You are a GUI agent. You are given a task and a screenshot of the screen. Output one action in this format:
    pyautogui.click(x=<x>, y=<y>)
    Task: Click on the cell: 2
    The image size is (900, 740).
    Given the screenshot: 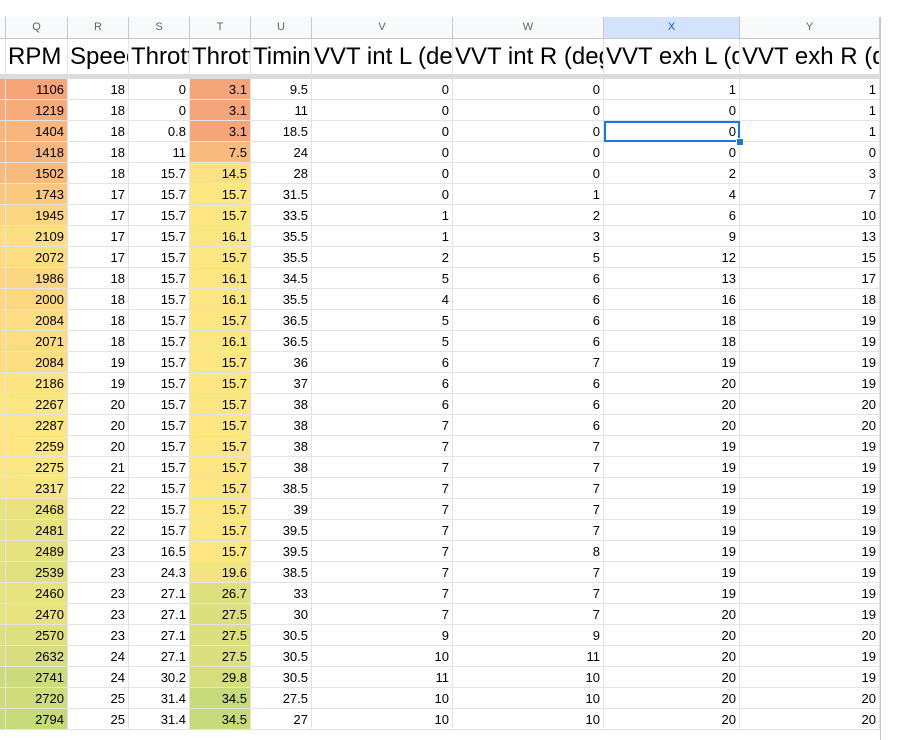 What is the action you would take?
    pyautogui.click(x=672, y=173)
    